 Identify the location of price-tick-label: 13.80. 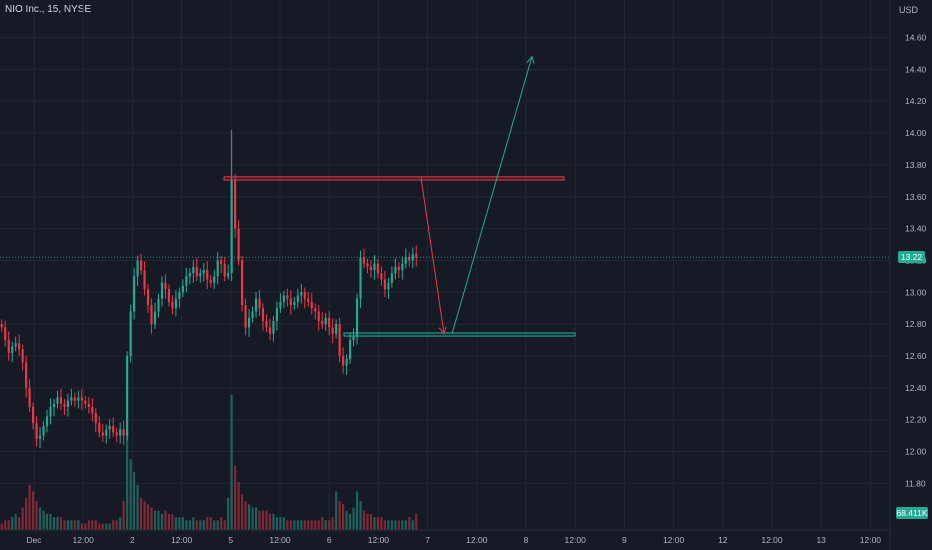
(916, 165).